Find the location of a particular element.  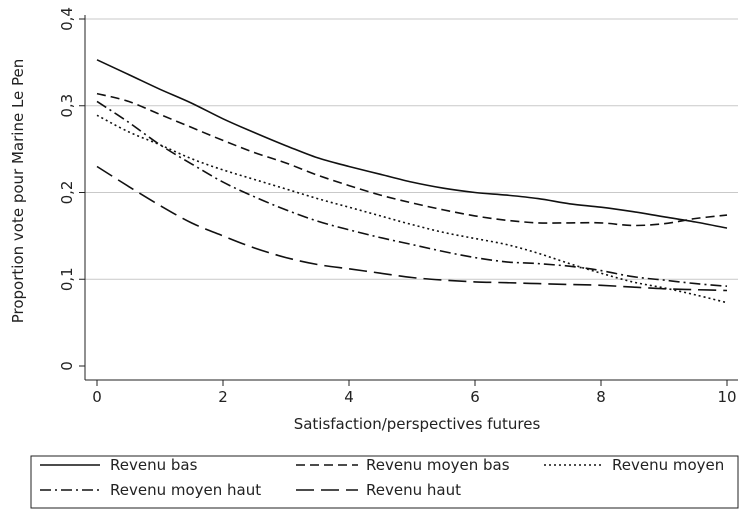

y-tick-label-1: 0,1 is located at coordinates (67, 279).